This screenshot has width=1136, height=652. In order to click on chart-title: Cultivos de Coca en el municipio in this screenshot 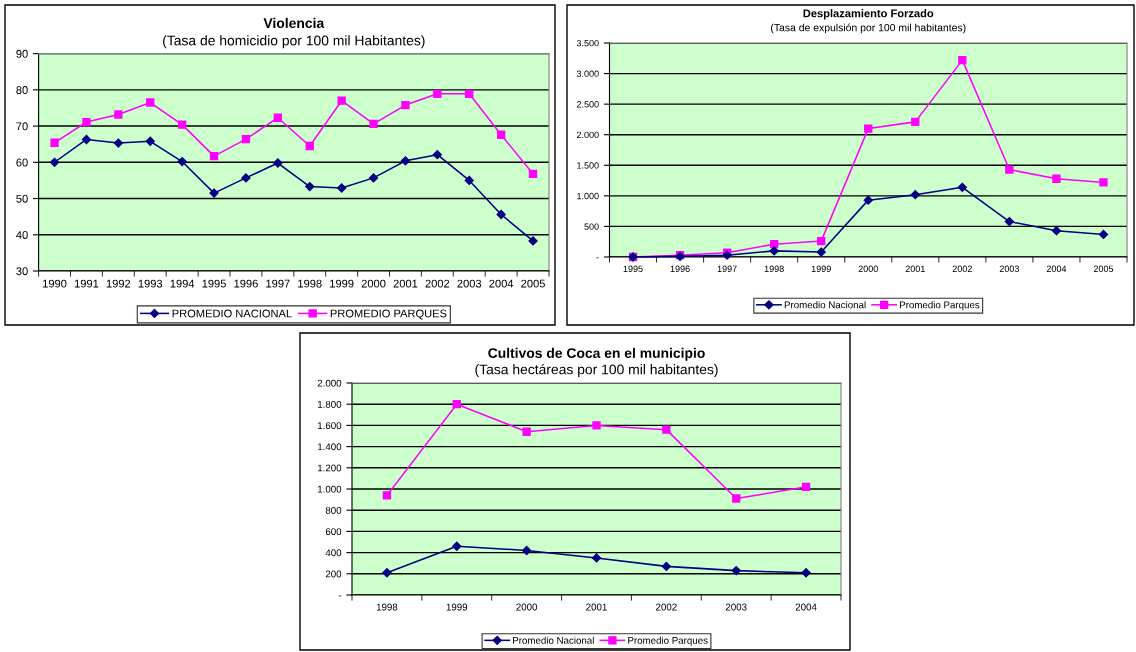, I will do `click(596, 354)`.